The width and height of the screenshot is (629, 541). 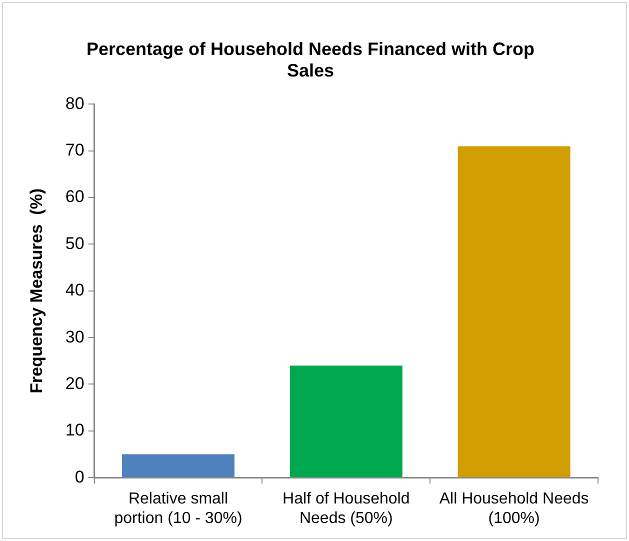 I want to click on y-tick-label: 50, so click(x=74, y=243).